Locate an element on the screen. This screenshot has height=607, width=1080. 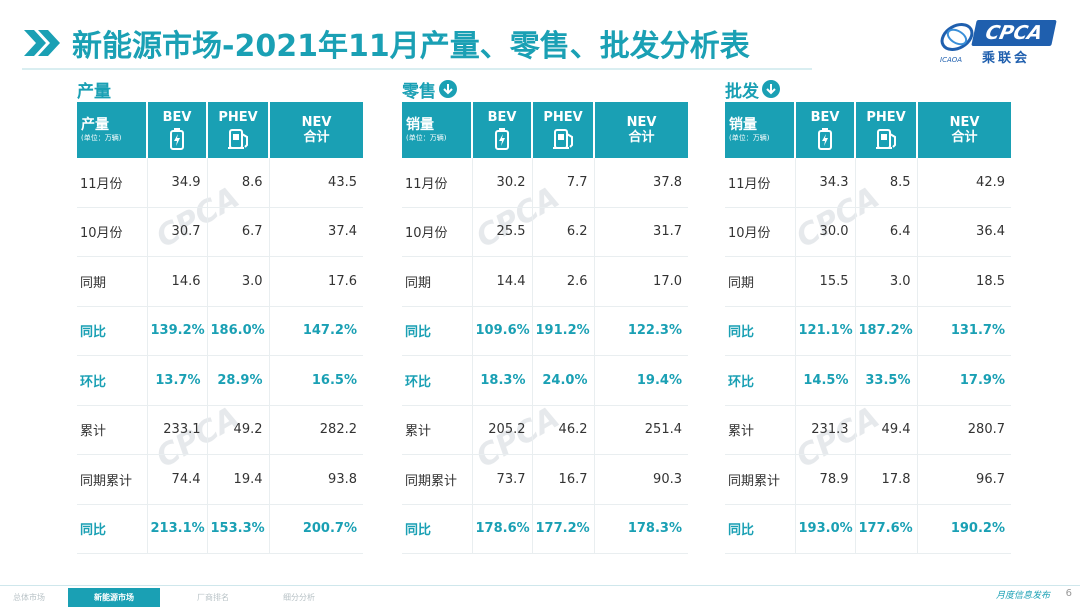
footer-tab: 新能源市场 is located at coordinates (114, 597).